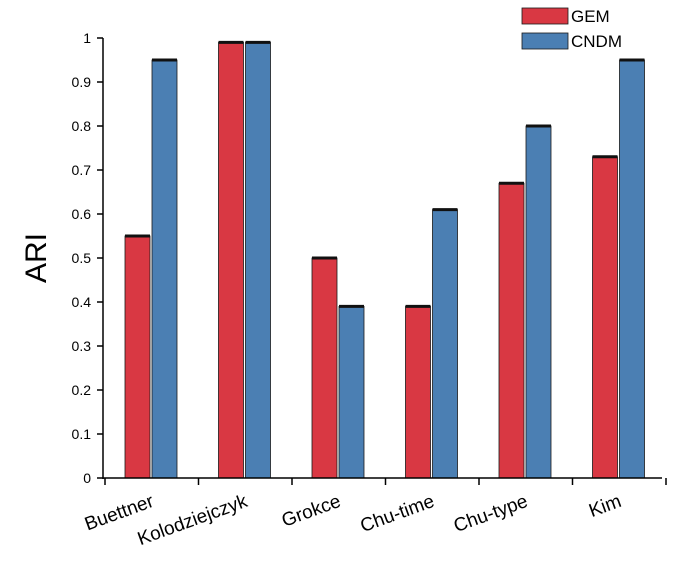 This screenshot has height=580, width=681. What do you see at coordinates (605, 506) in the screenshot?
I see `x-category-label: Kim` at bounding box center [605, 506].